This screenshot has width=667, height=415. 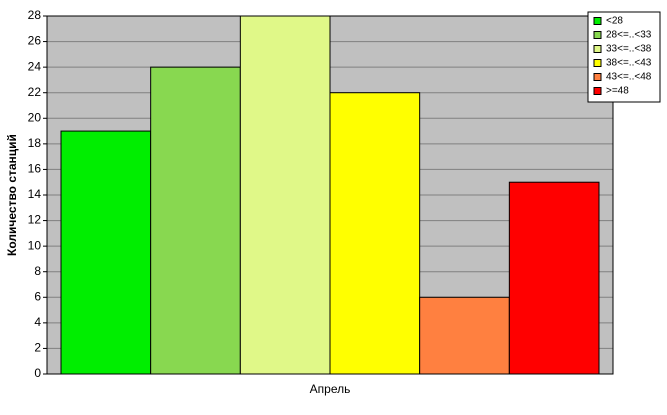 What do you see at coordinates (37, 373) in the screenshot?
I see `y-tick-label: 0` at bounding box center [37, 373].